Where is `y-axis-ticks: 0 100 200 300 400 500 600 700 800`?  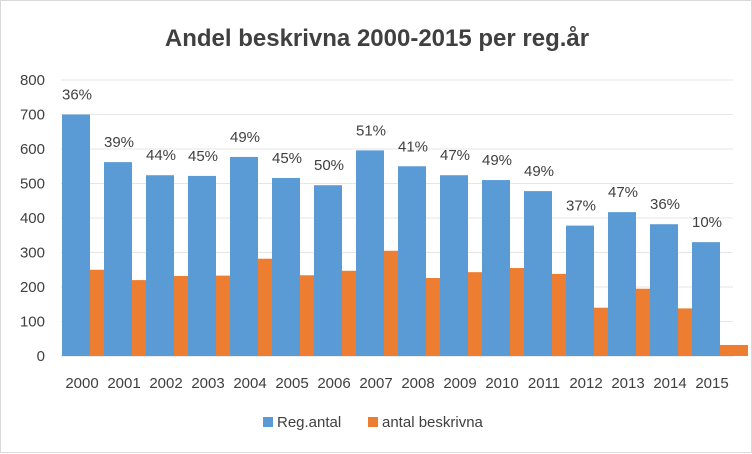 y-axis-ticks: 0 100 200 300 400 500 600 700 800 is located at coordinates (32, 218).